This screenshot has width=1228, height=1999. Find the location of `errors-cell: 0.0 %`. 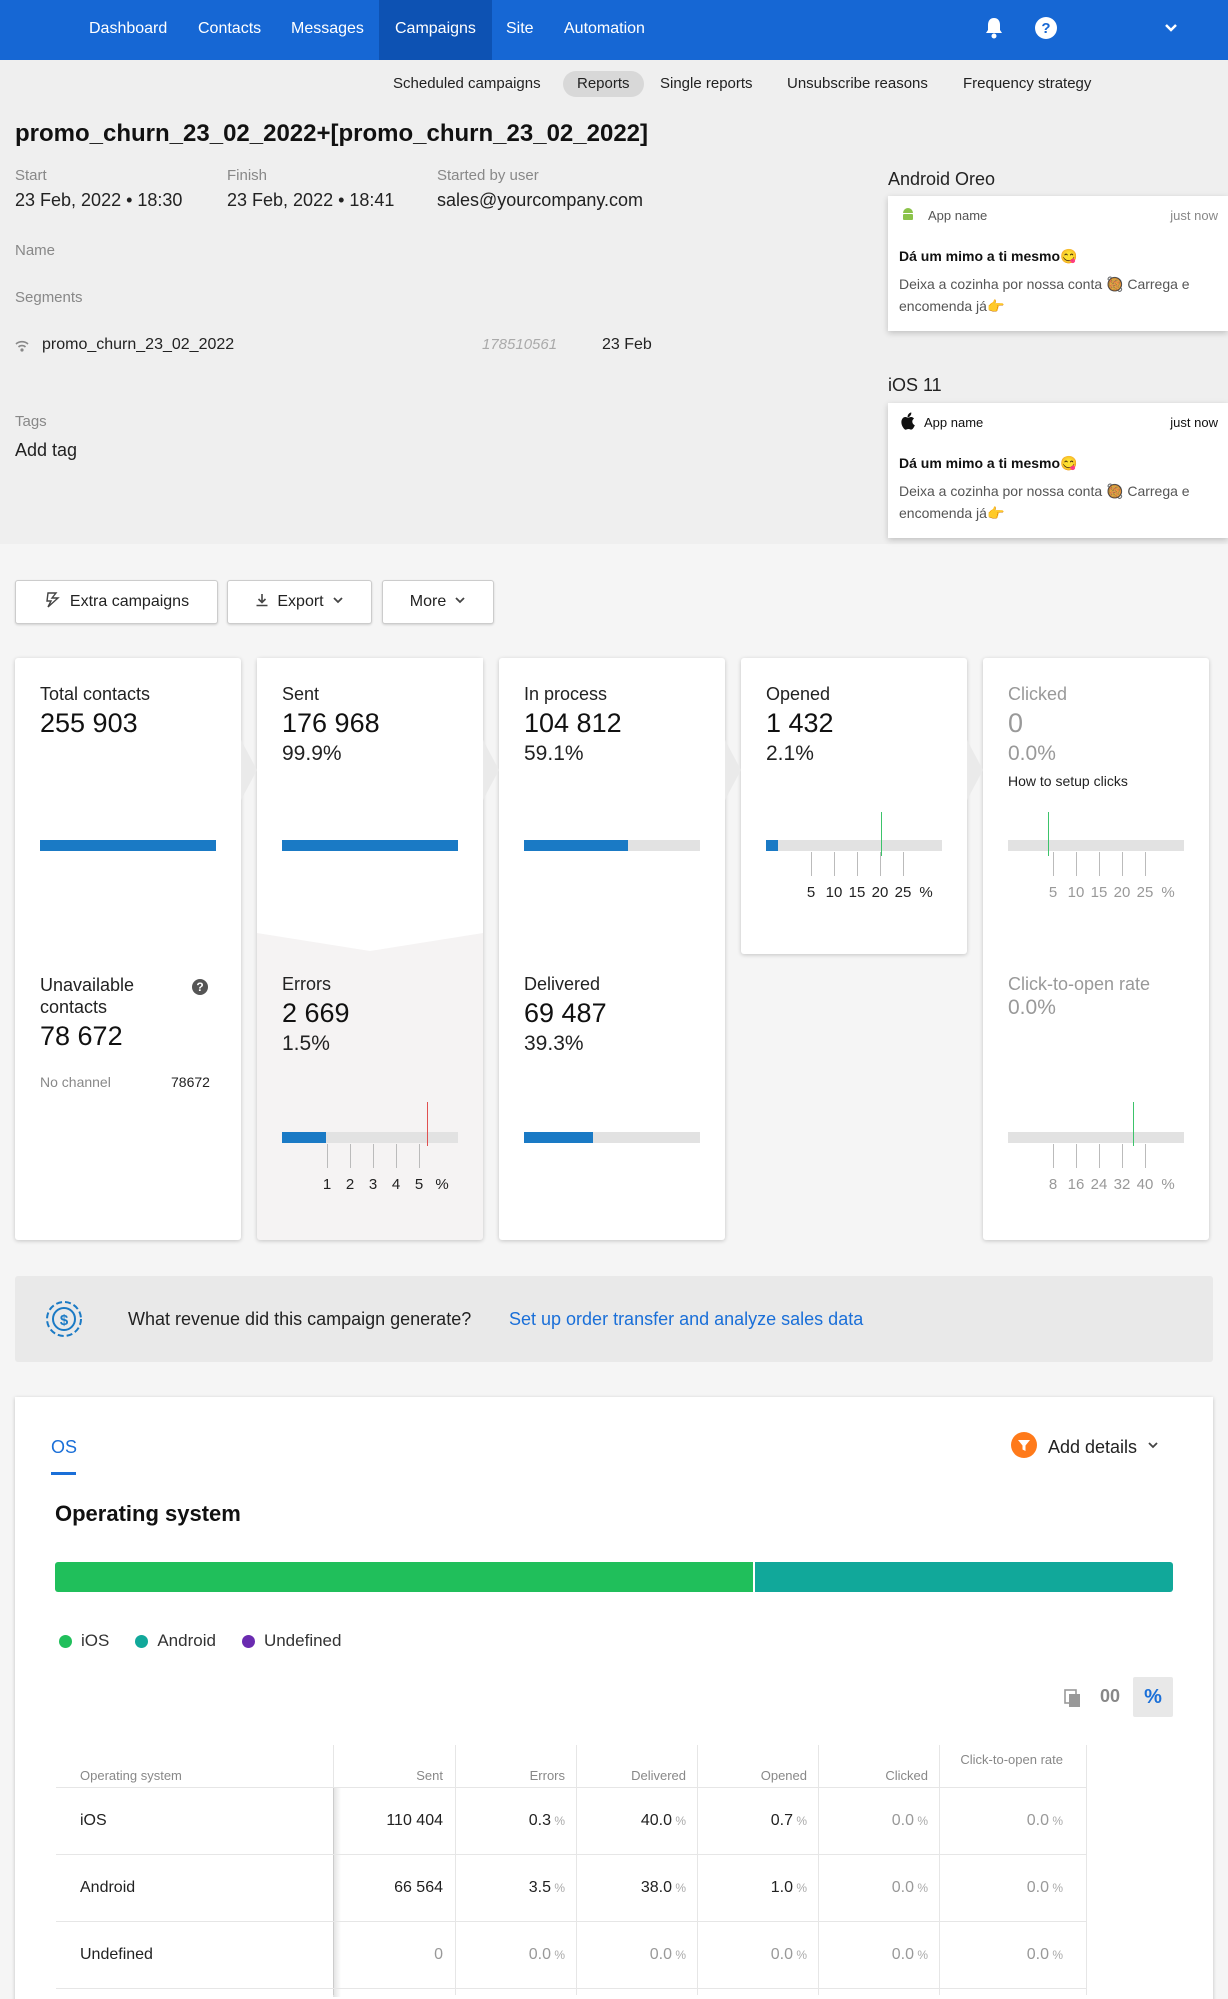

errors-cell: 0.0 % is located at coordinates (546, 1954).